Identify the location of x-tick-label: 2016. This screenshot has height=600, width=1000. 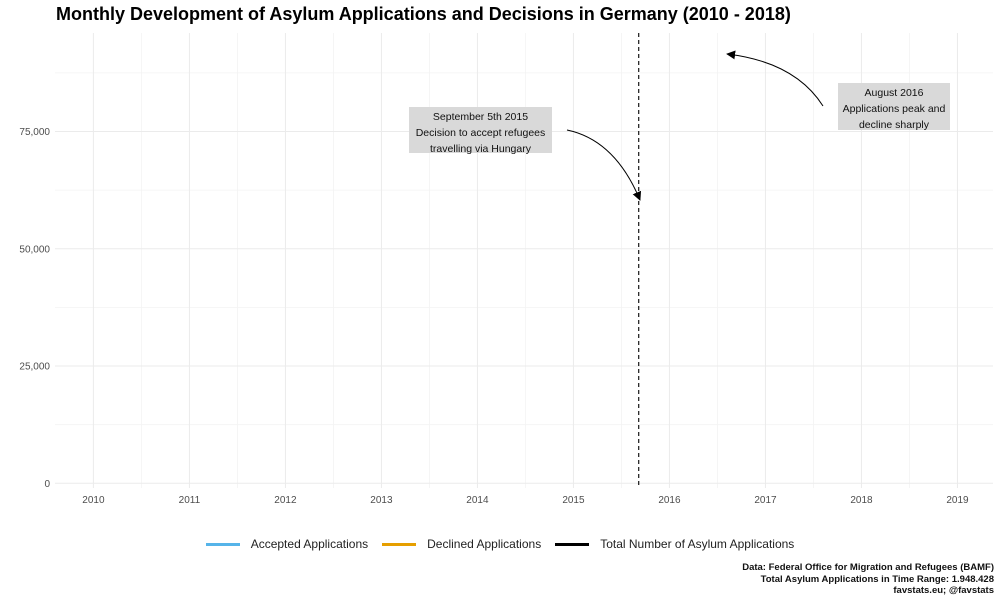
(669, 500).